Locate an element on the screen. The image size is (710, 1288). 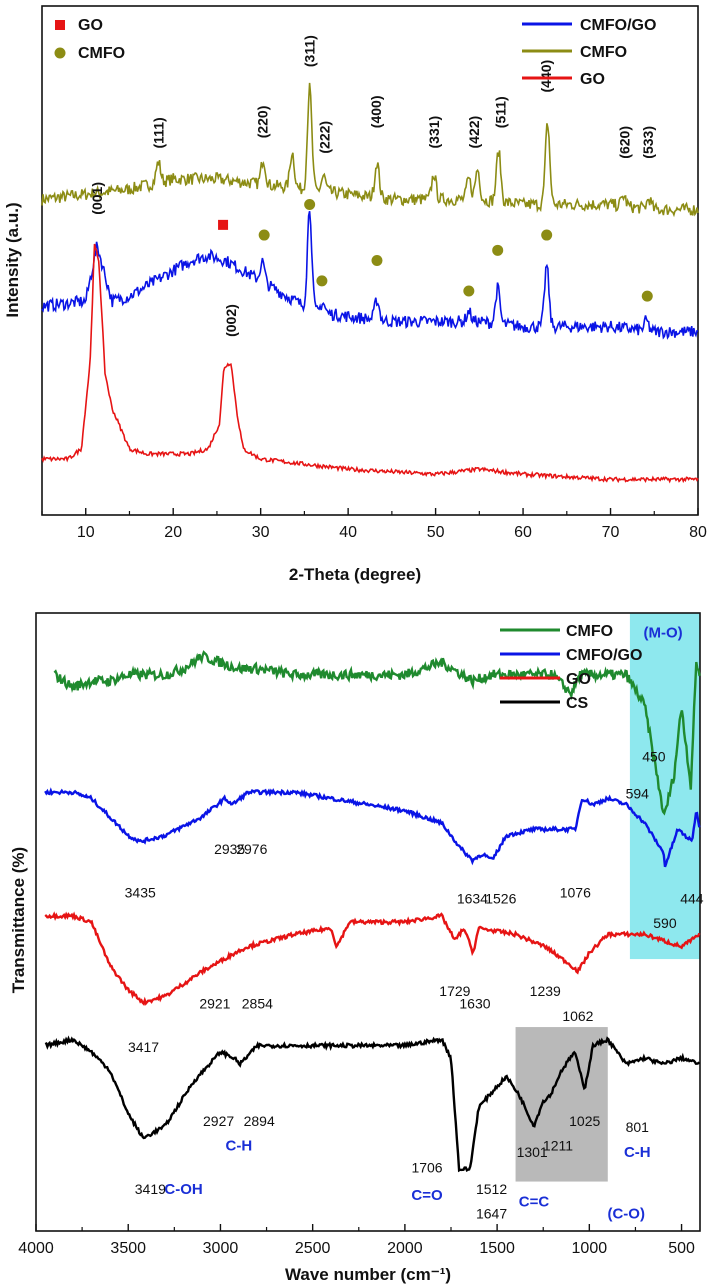
xrd-x-tick-label: 60 is located at coordinates (523, 532).